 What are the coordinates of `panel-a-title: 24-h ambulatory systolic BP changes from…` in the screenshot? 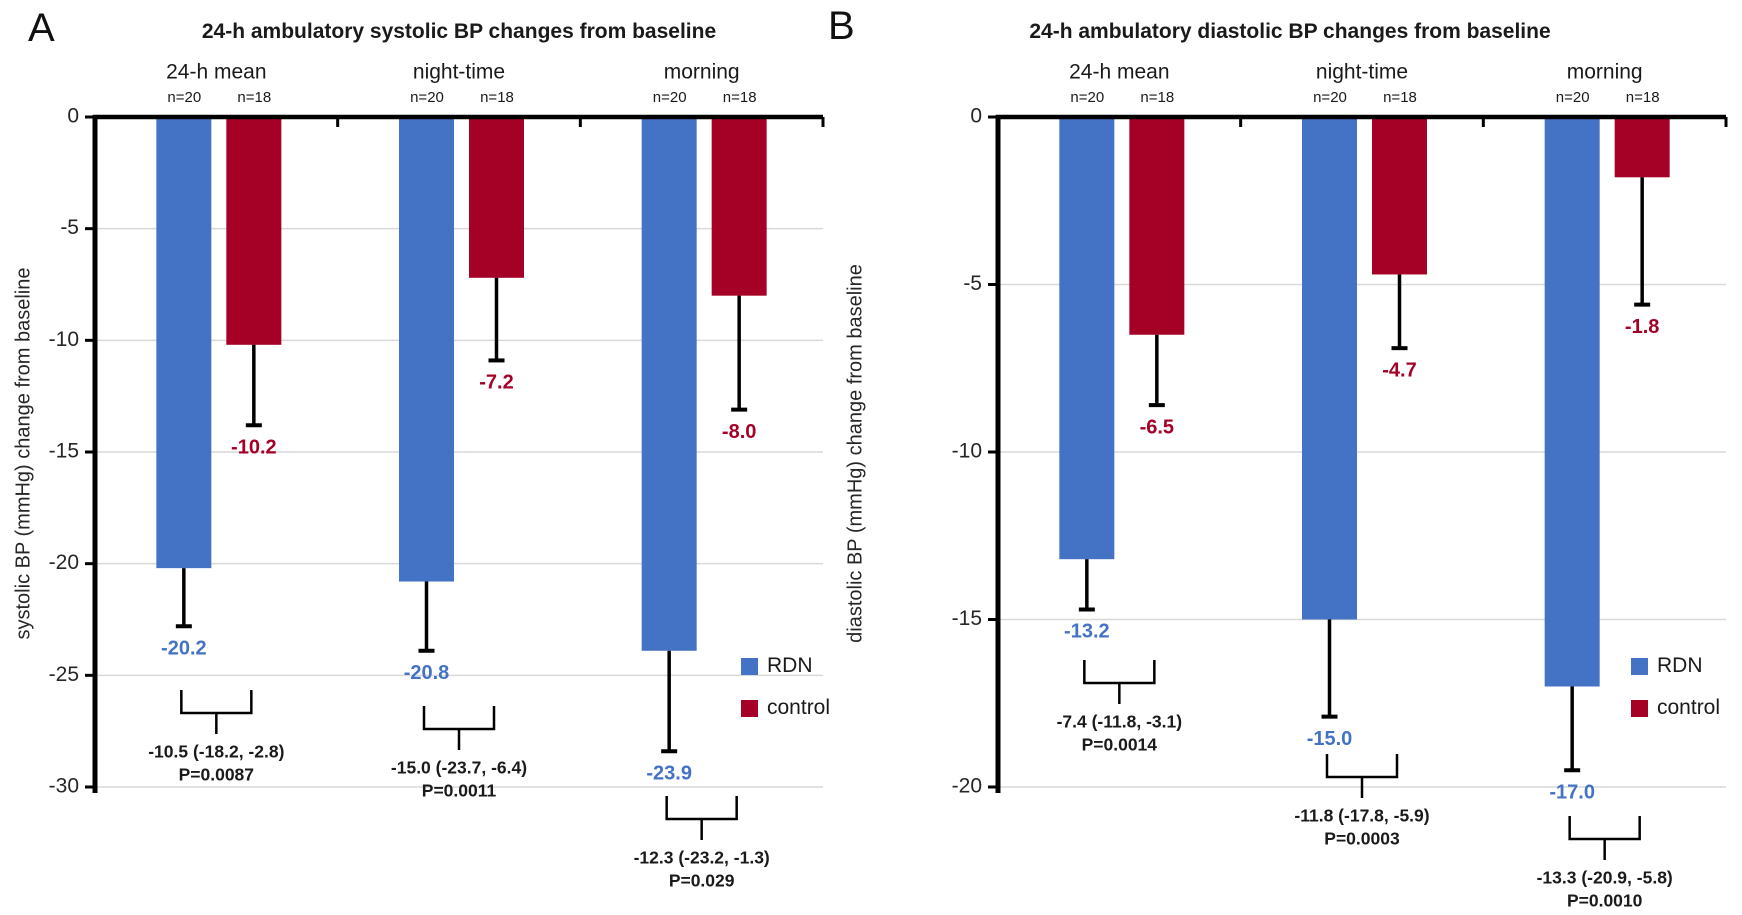 It's located at (459, 31).